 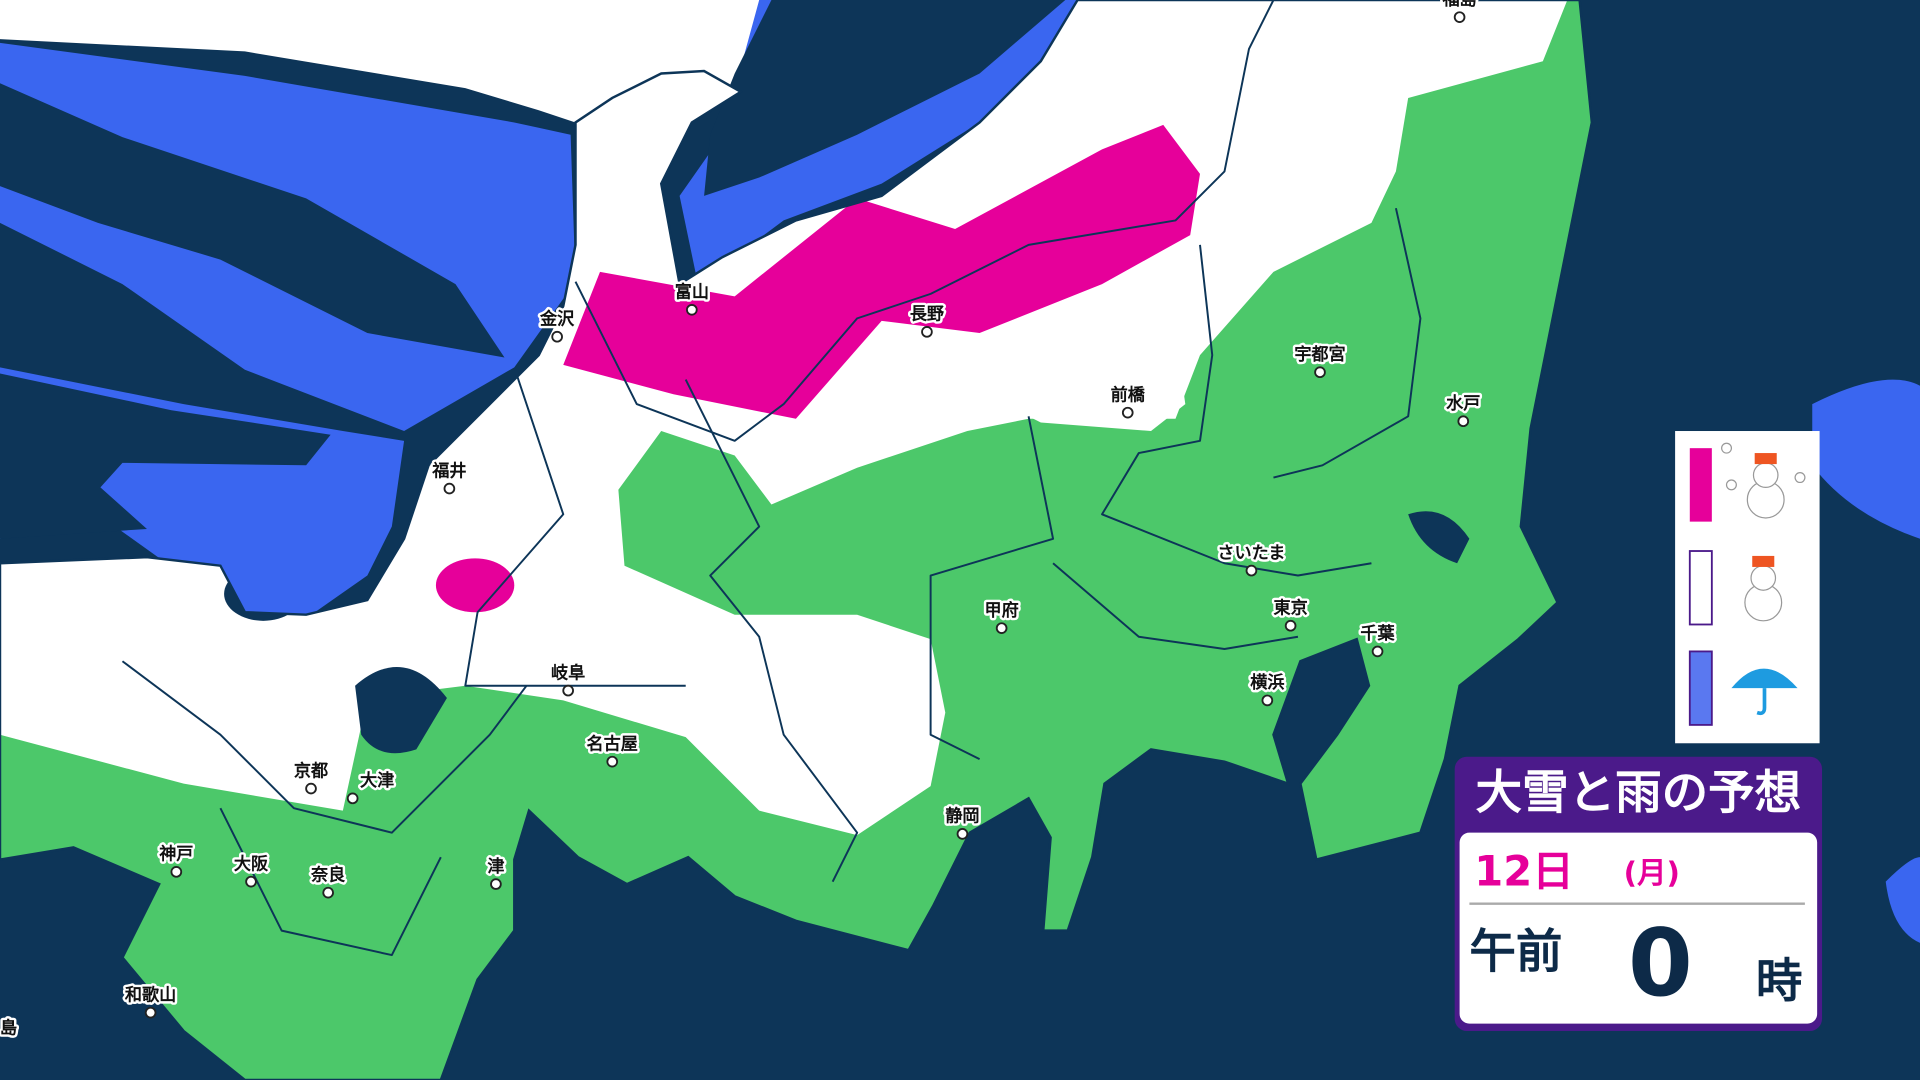 I want to click on city-label: 和歌山, so click(x=150, y=994).